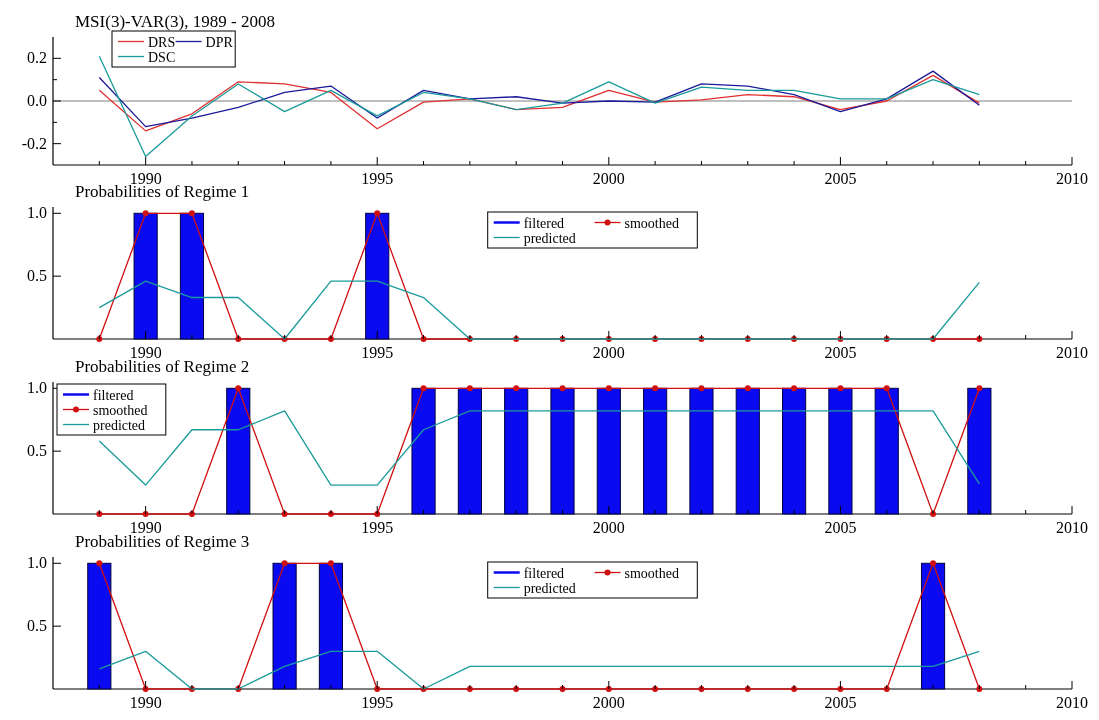 This screenshot has width=1099, height=720. What do you see at coordinates (162, 57) in the screenshot?
I see `legend-label: DSC` at bounding box center [162, 57].